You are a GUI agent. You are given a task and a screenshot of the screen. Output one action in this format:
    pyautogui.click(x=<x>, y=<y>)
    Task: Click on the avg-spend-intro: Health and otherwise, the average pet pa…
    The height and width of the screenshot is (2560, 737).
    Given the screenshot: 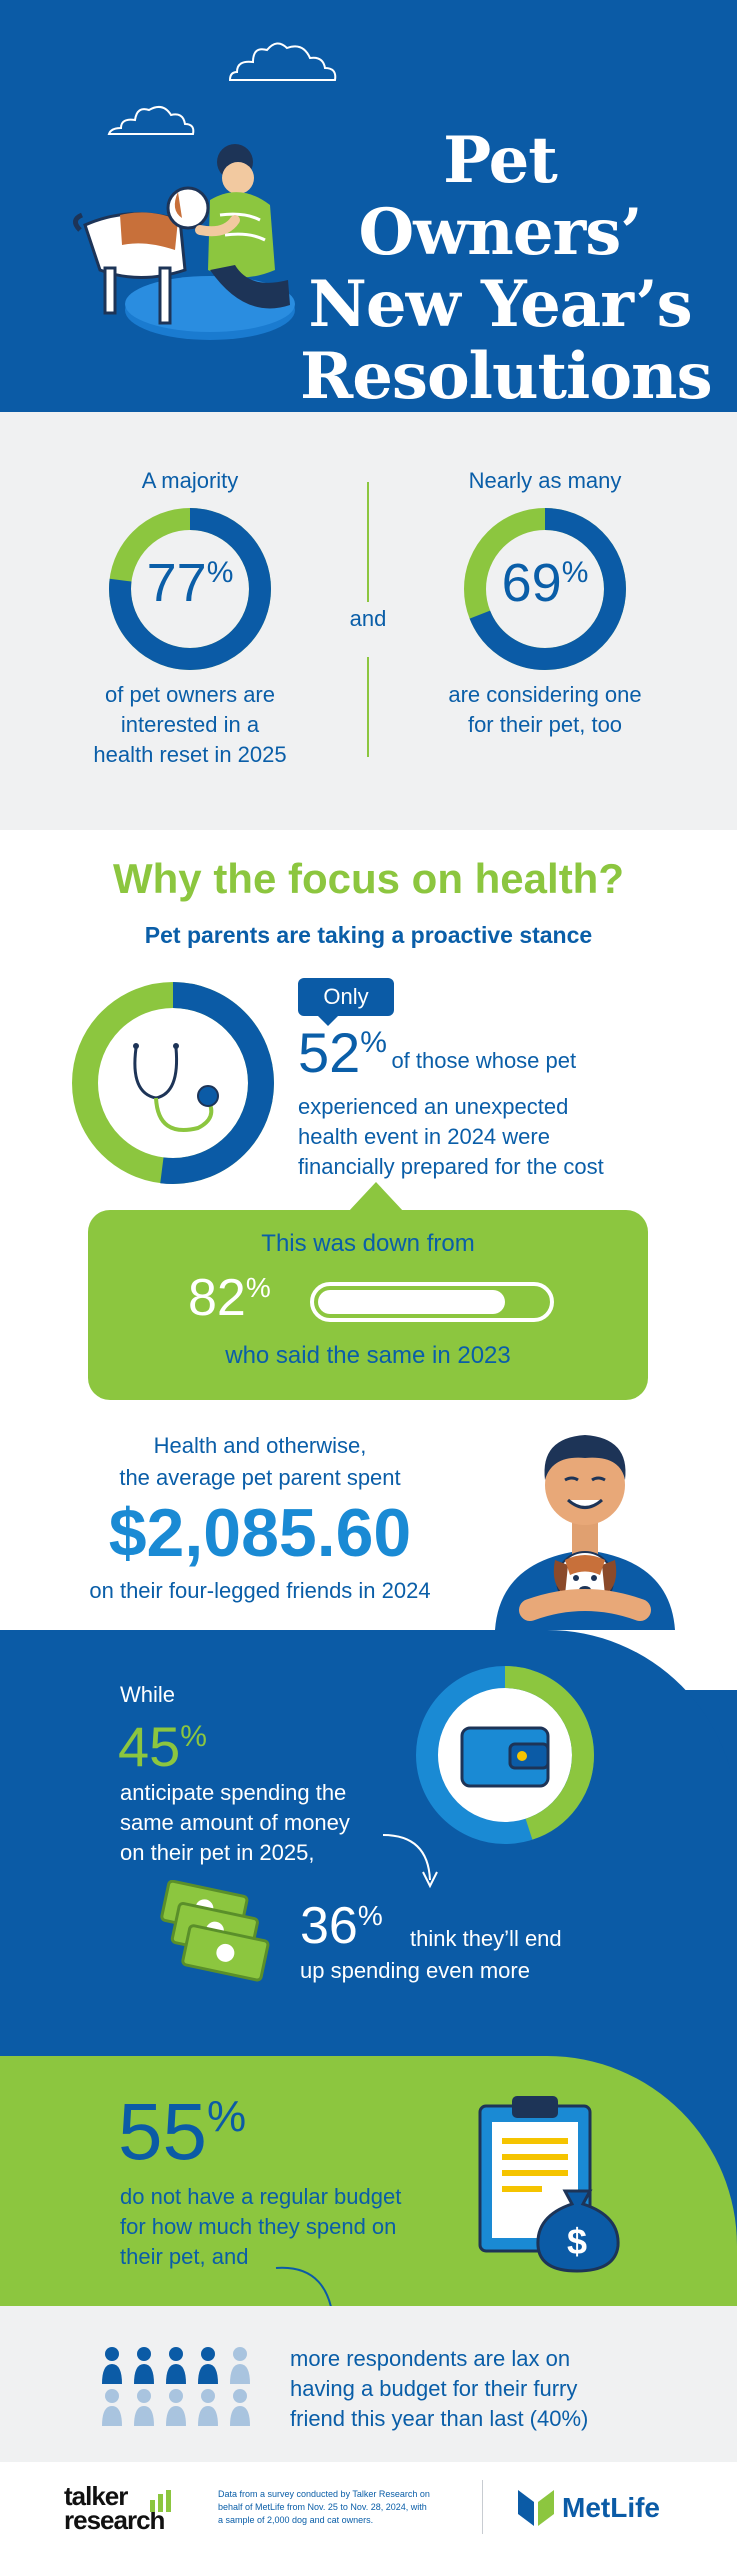 What is the action you would take?
    pyautogui.click(x=260, y=1461)
    